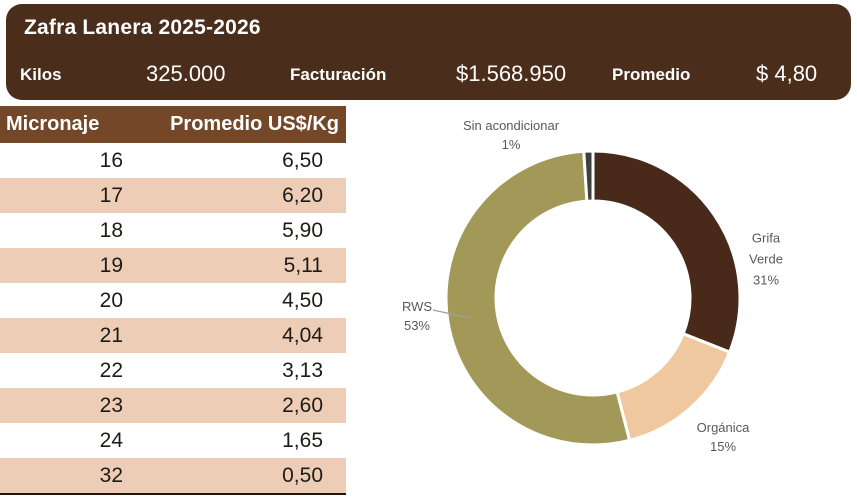 Image resolution: width=857 pixels, height=504 pixels. What do you see at coordinates (666, 252) in the screenshot?
I see `donut-slice-grifa-verde` at bounding box center [666, 252].